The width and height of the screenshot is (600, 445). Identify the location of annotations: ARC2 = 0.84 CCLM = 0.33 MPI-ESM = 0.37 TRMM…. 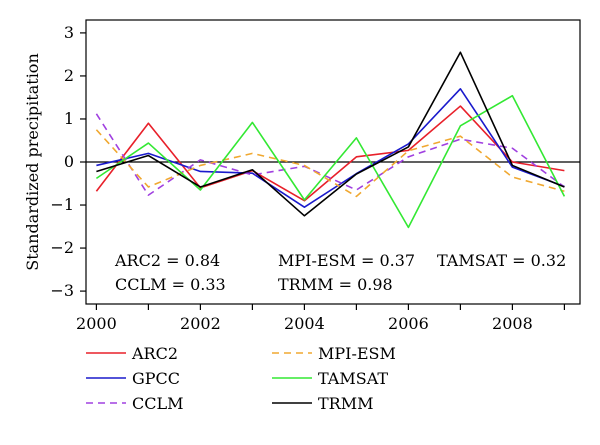
(340, 272).